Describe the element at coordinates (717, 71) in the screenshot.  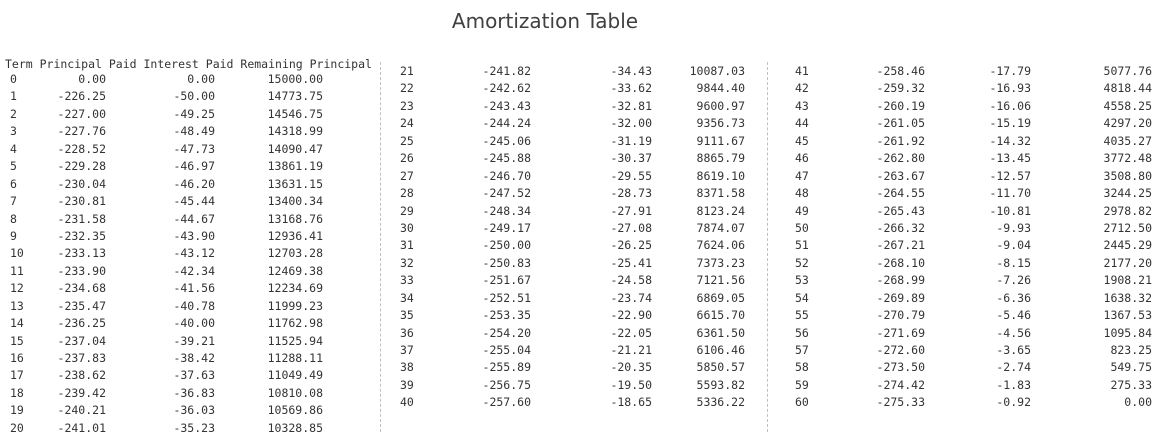
I see `remaining-principal-cell: 10087.03` at that location.